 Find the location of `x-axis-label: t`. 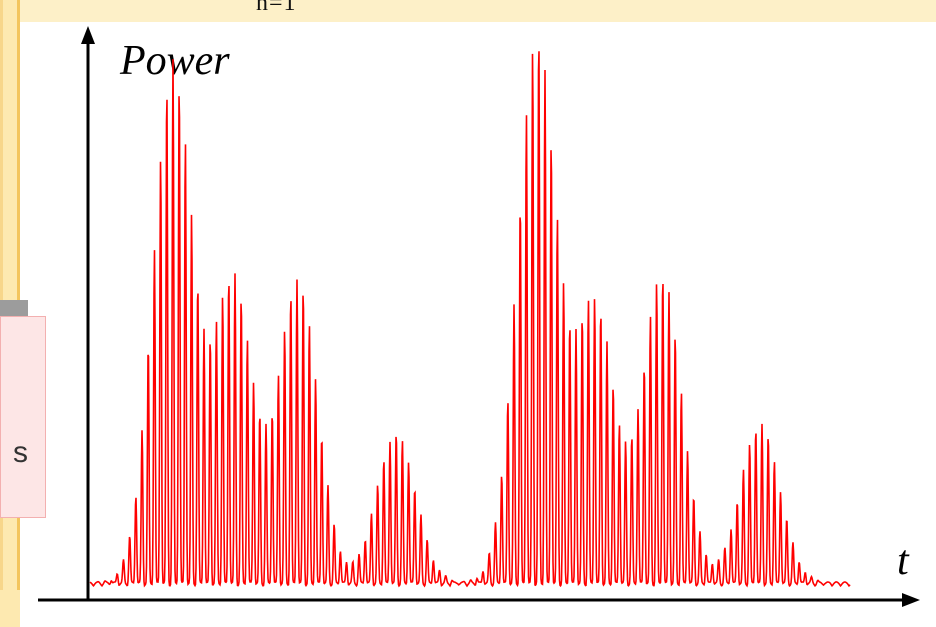

x-axis-label: t is located at coordinates (903, 561).